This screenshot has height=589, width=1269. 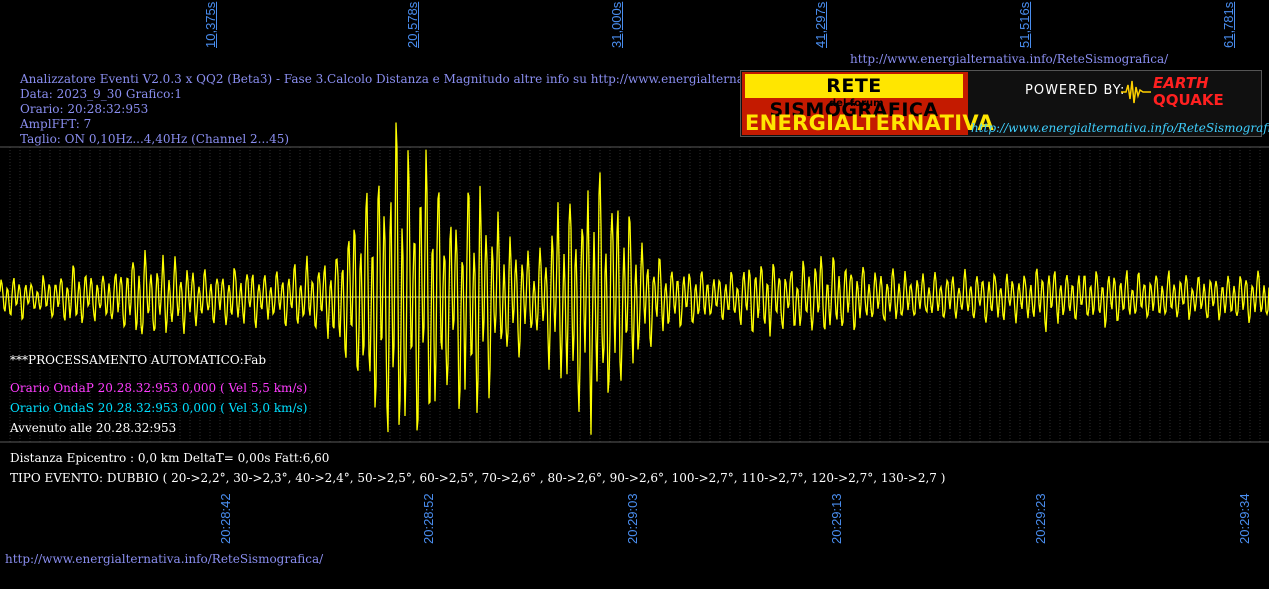 What do you see at coordinates (412, 24) in the screenshot?
I see `top-tick-label: 20,578s` at bounding box center [412, 24].